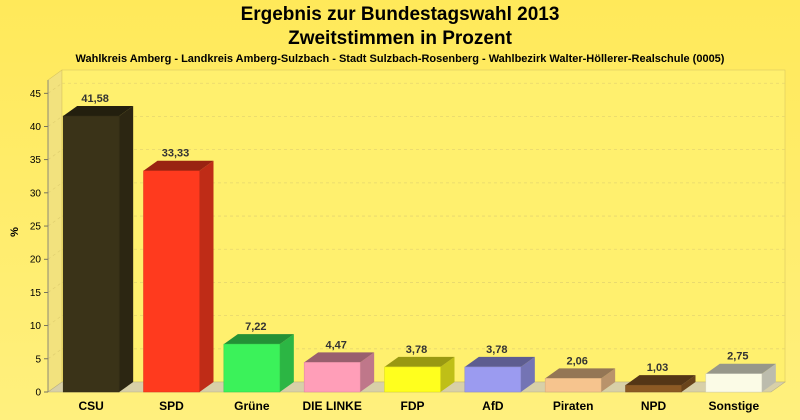 This screenshot has width=800, height=420. Describe the element at coordinates (400, 38) in the screenshot. I see `chart-title-line2: Zweitstimmen in Prozent` at that location.